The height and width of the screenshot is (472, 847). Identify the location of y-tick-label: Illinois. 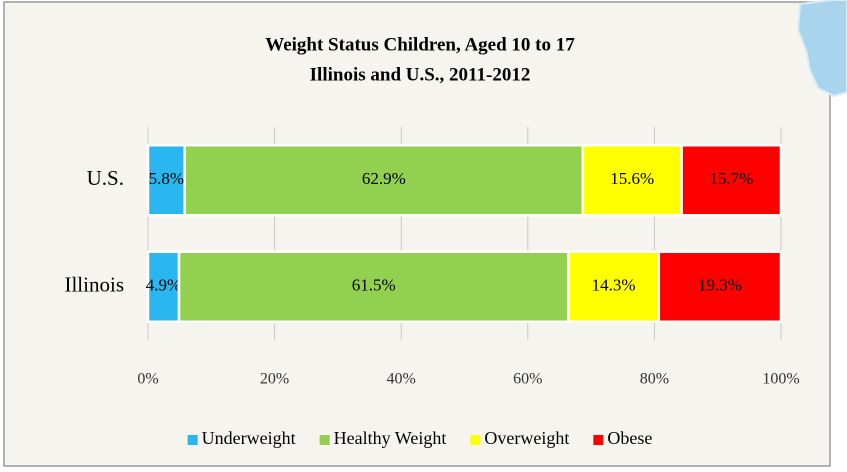
(94, 285).